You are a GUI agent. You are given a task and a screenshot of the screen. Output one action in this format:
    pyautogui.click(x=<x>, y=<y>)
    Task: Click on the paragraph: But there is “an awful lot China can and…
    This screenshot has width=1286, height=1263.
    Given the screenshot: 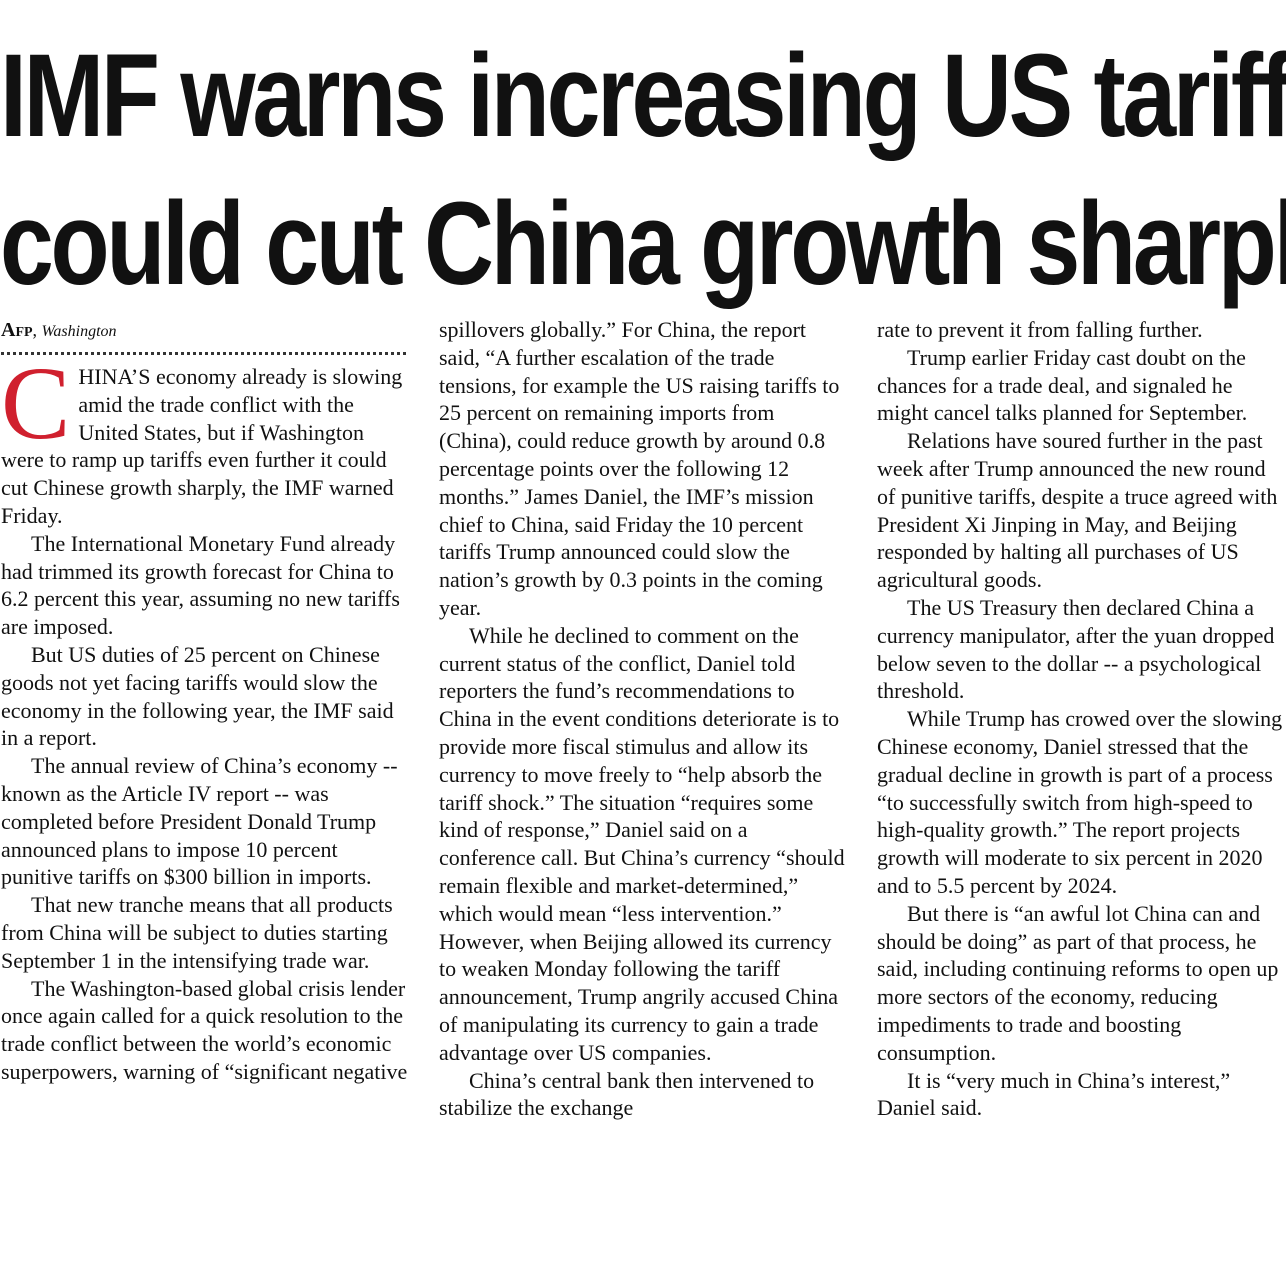 What is the action you would take?
    pyautogui.click(x=1078, y=982)
    